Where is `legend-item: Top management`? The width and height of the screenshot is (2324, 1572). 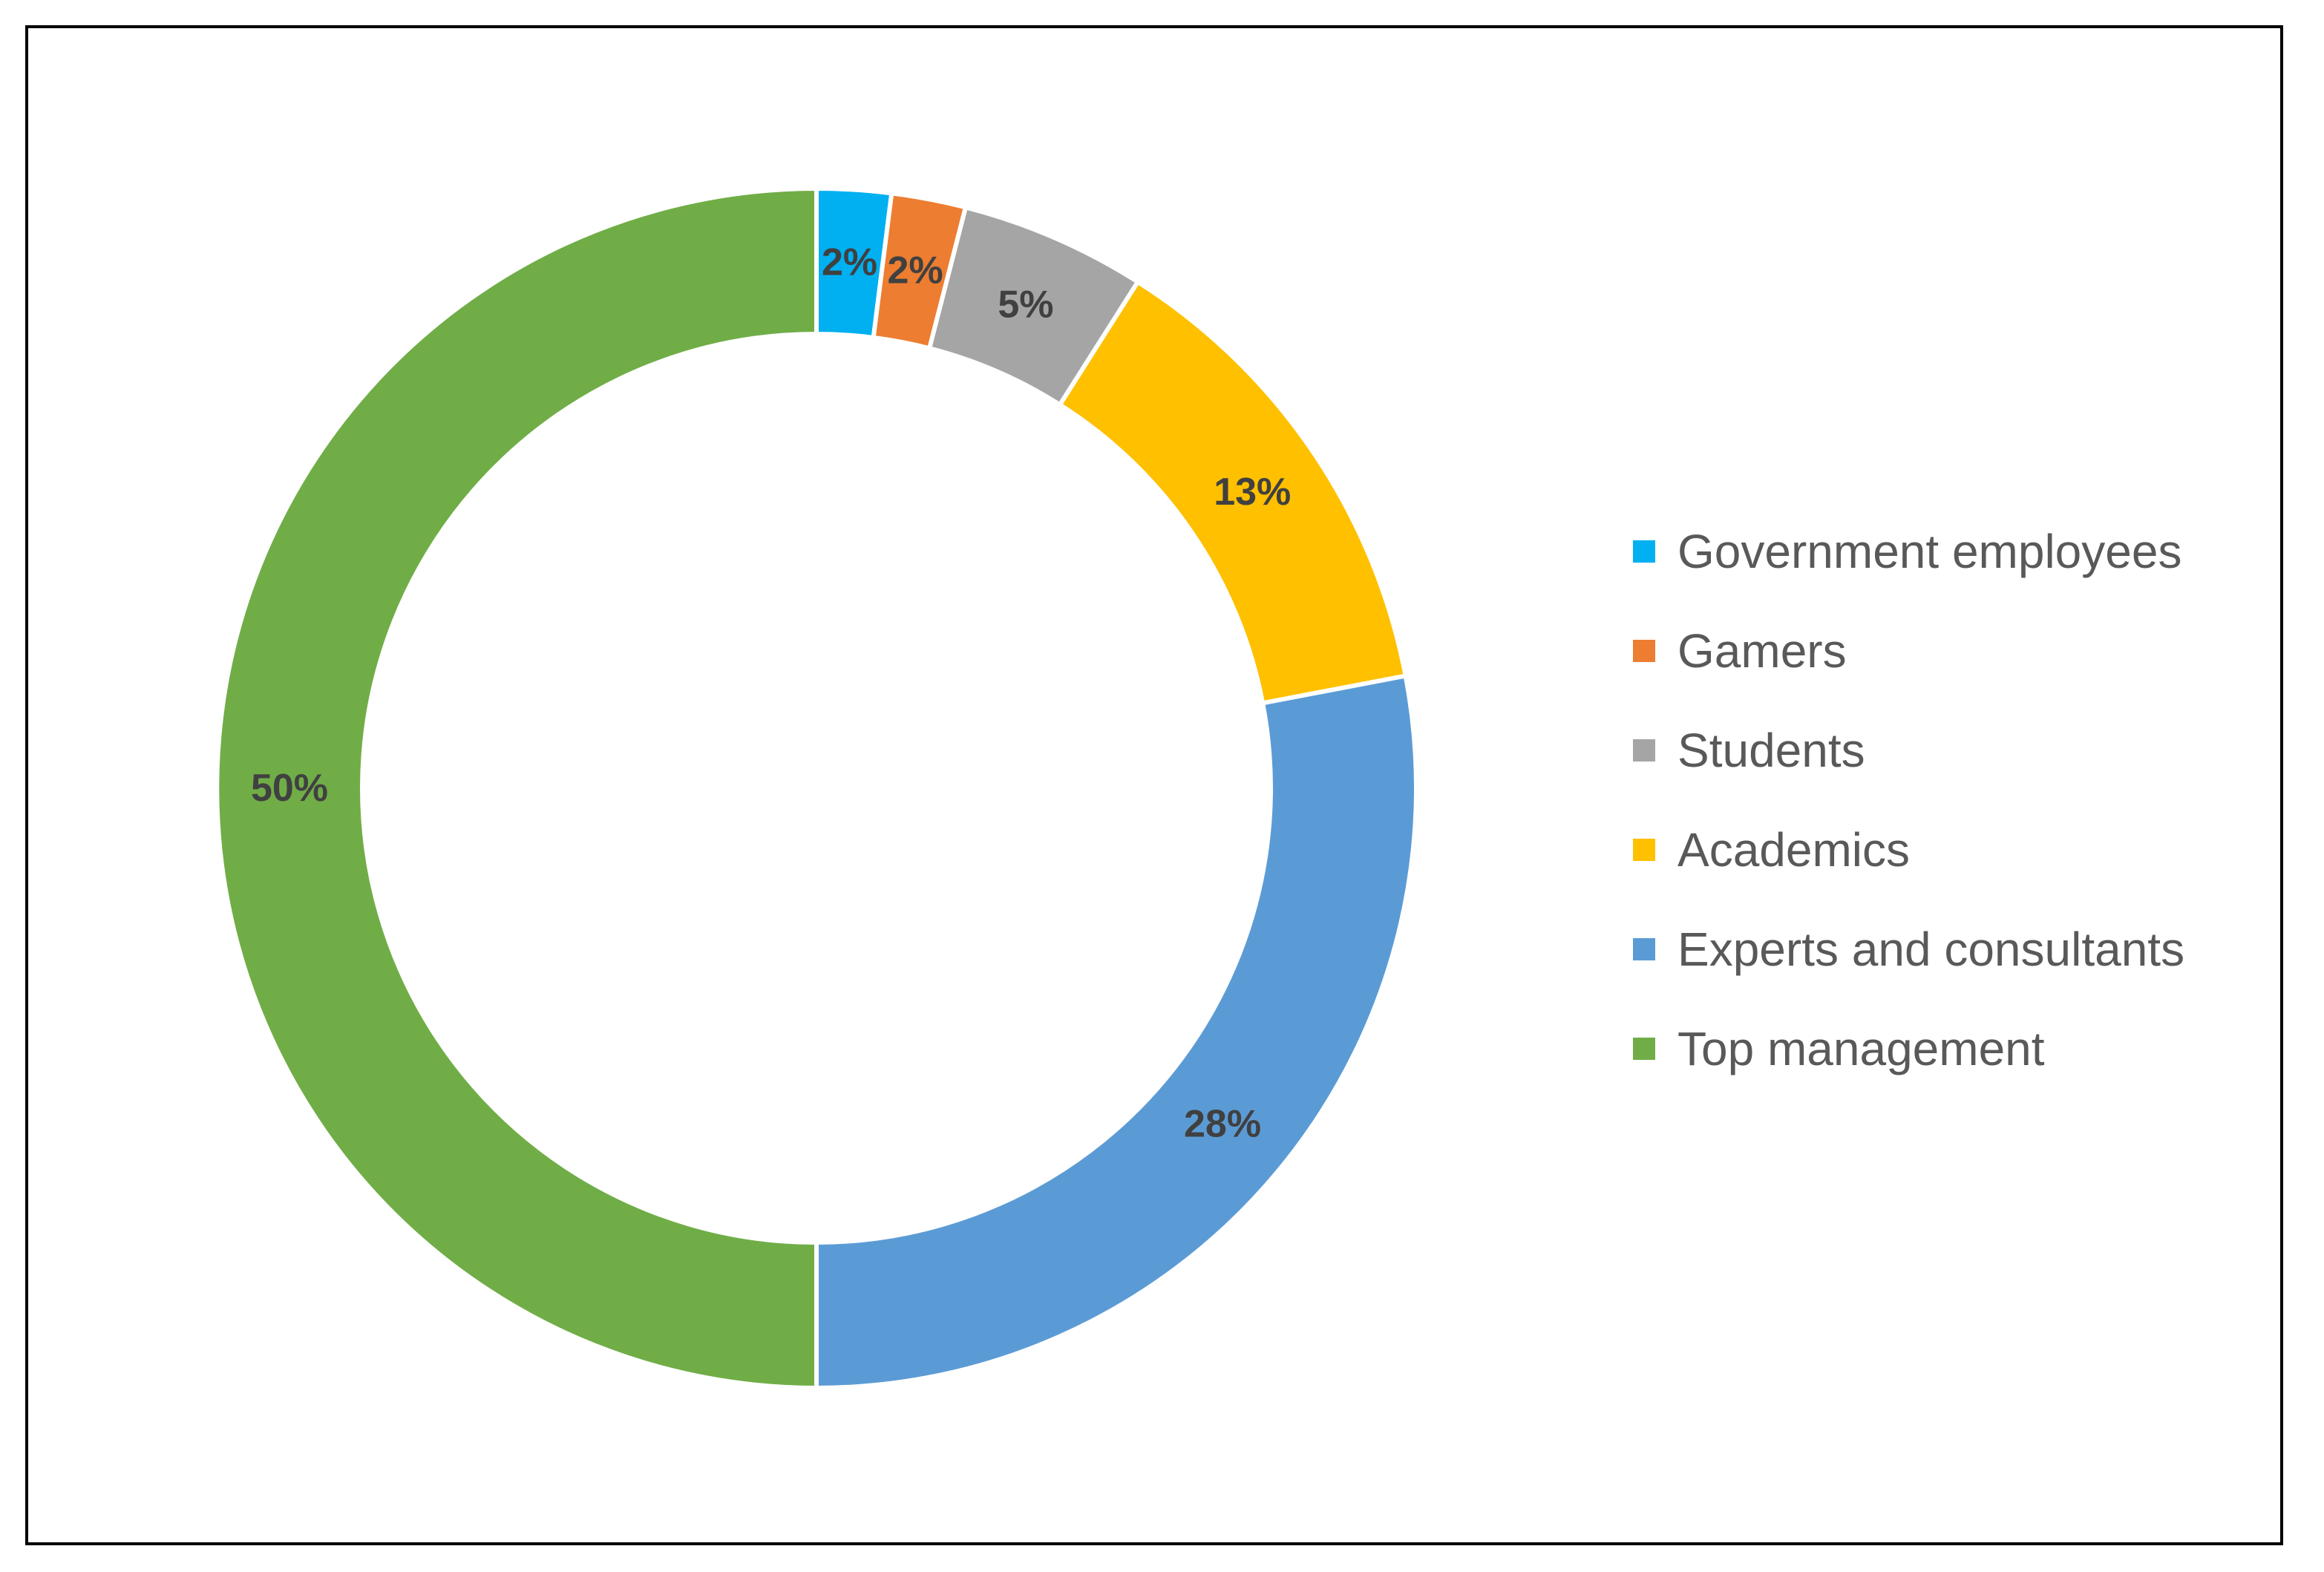
legend-item: Top management is located at coordinates (1908, 1048).